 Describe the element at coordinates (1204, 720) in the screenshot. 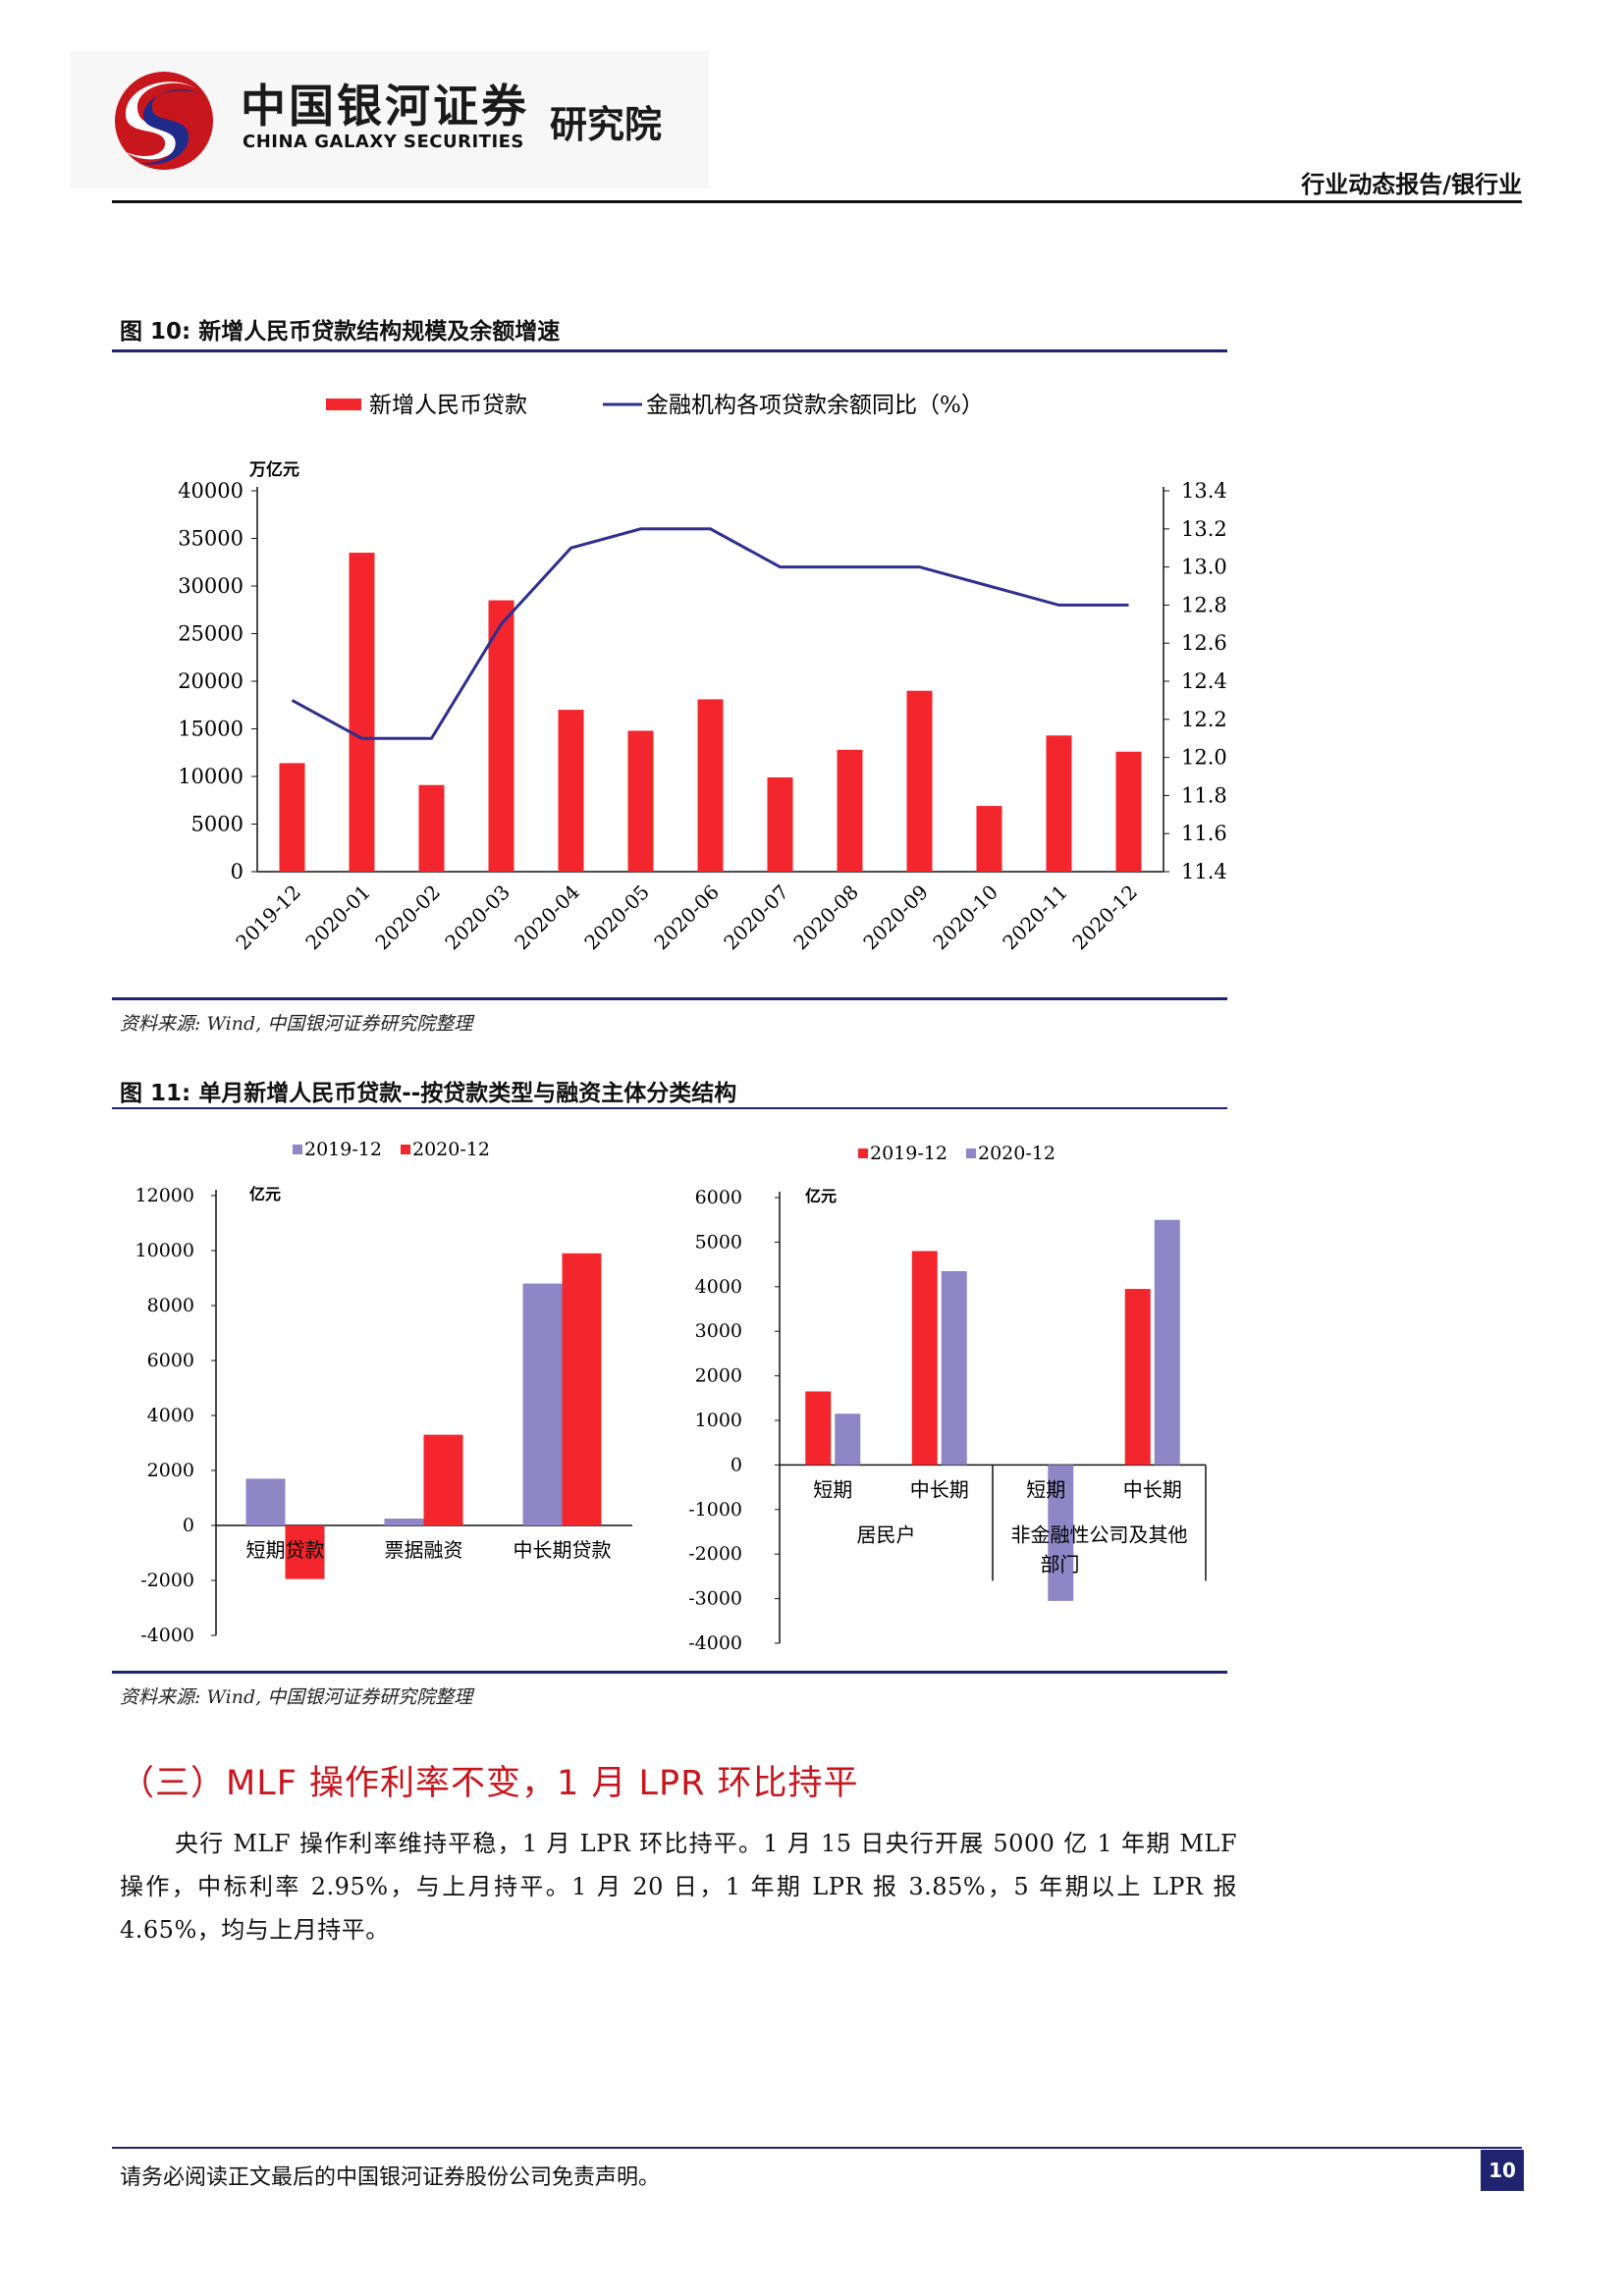

I see `y-right-tick-label: 12.2` at that location.